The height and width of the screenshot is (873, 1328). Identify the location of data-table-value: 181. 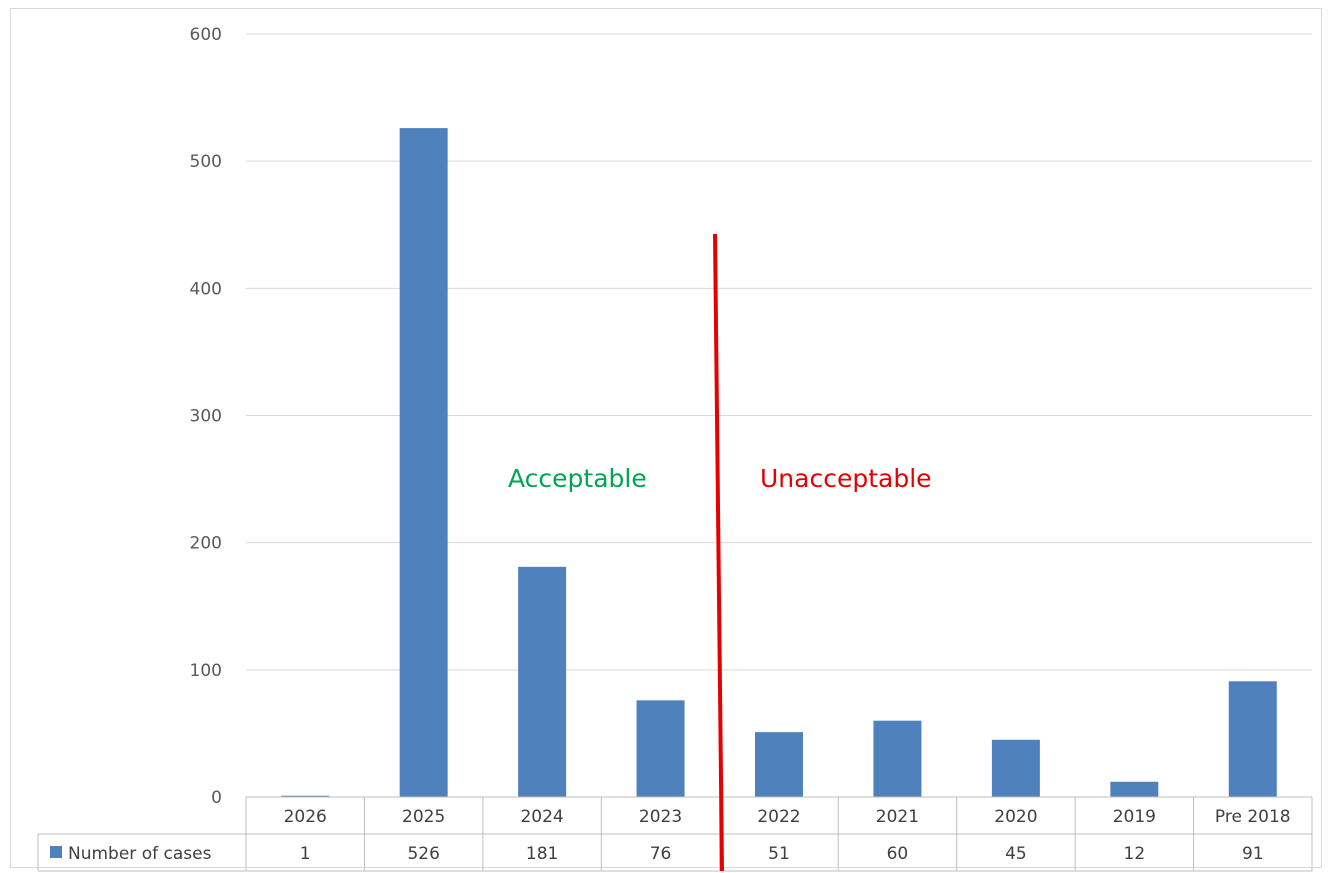
(542, 854).